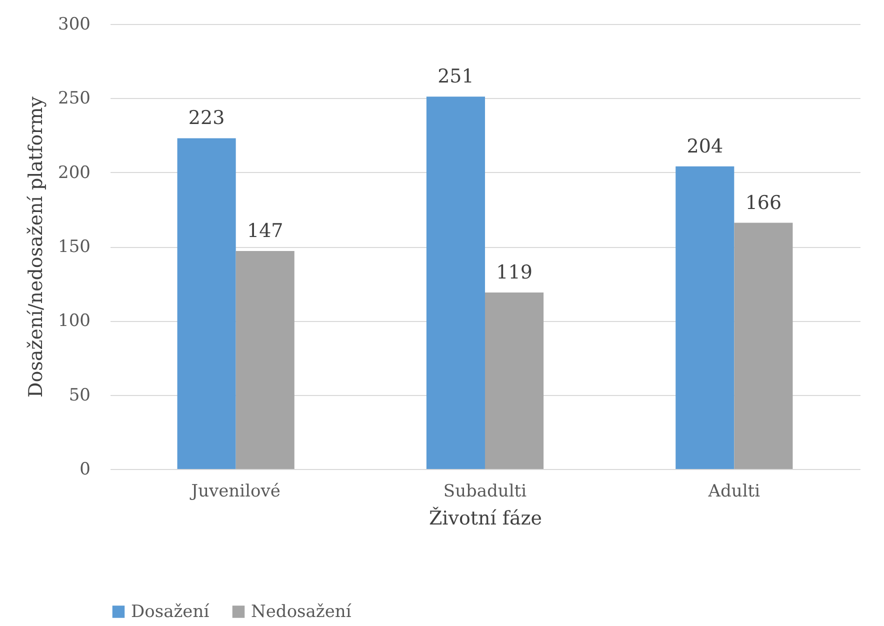  Describe the element at coordinates (206, 118) in the screenshot. I see `data-label: 223` at that location.